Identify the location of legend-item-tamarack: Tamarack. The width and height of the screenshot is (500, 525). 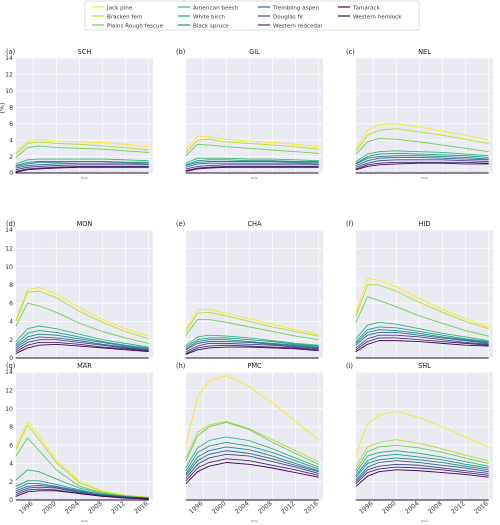
(359, 8).